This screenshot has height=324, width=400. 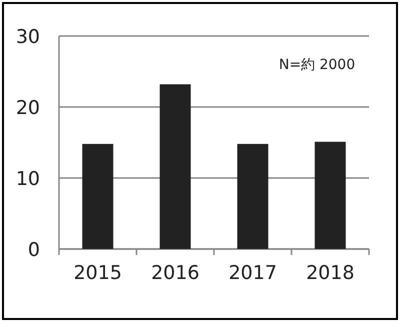 What do you see at coordinates (330, 273) in the screenshot?
I see `x-tick-label: 2018` at bounding box center [330, 273].